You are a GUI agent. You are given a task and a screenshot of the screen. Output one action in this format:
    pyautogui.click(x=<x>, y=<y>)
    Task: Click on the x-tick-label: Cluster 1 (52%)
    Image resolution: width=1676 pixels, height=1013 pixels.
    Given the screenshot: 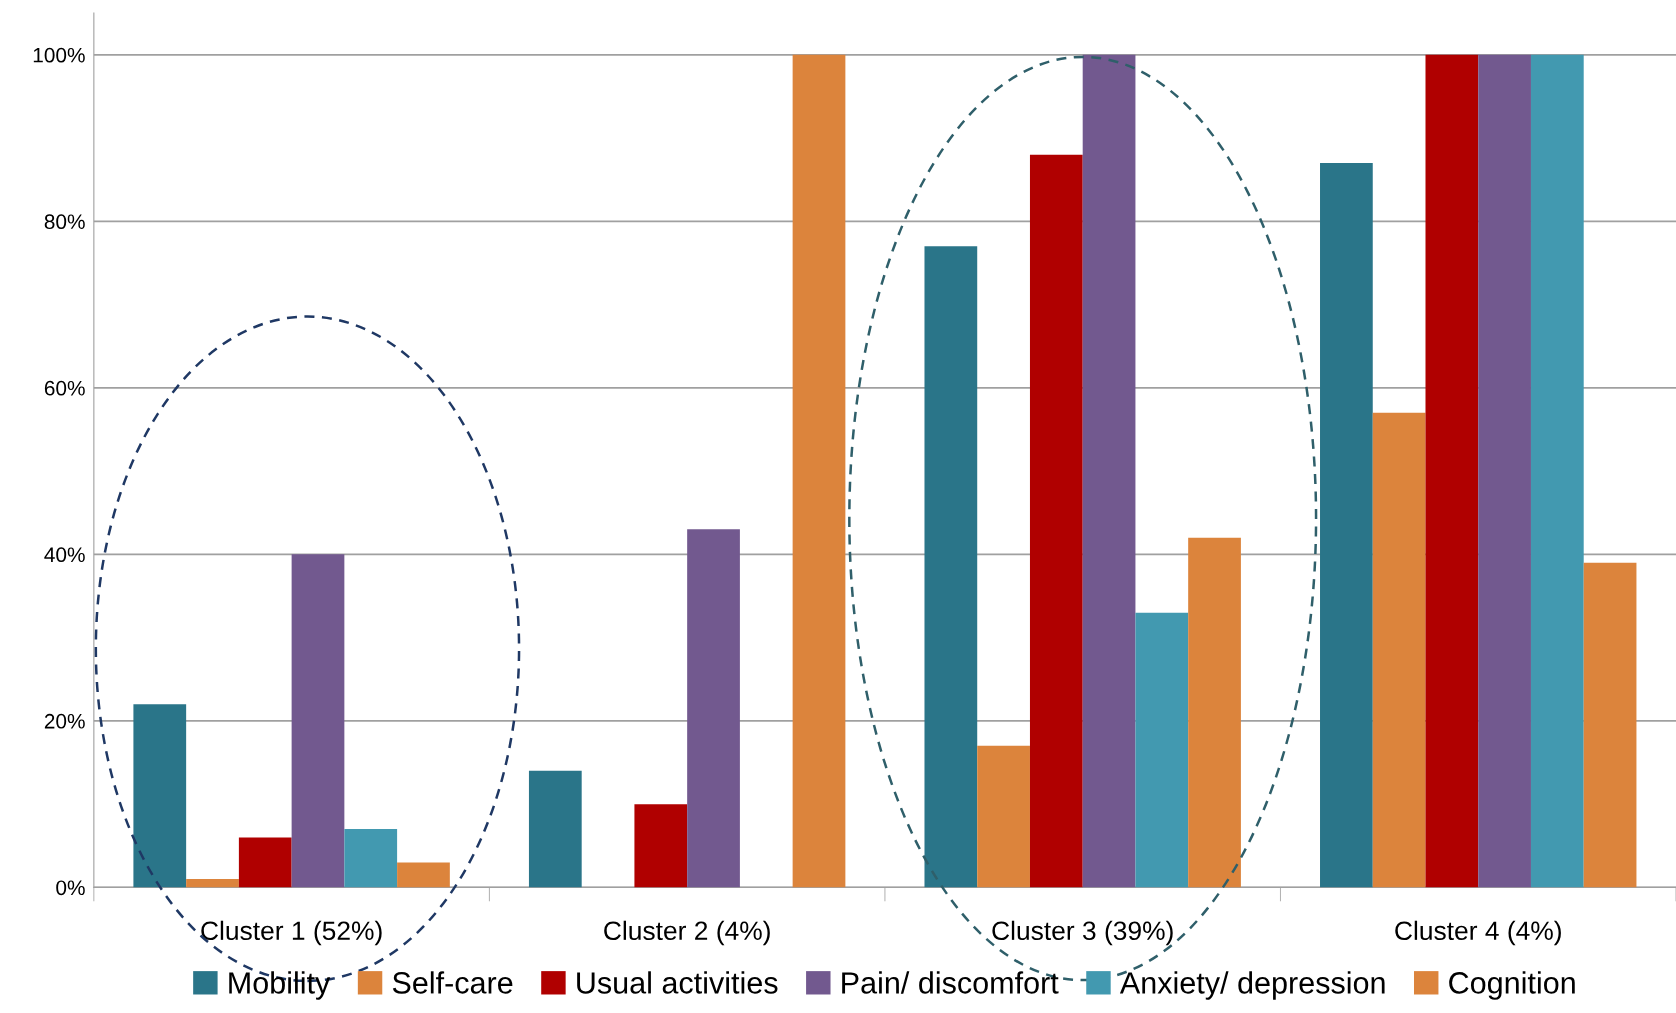 What is the action you would take?
    pyautogui.click(x=291, y=933)
    